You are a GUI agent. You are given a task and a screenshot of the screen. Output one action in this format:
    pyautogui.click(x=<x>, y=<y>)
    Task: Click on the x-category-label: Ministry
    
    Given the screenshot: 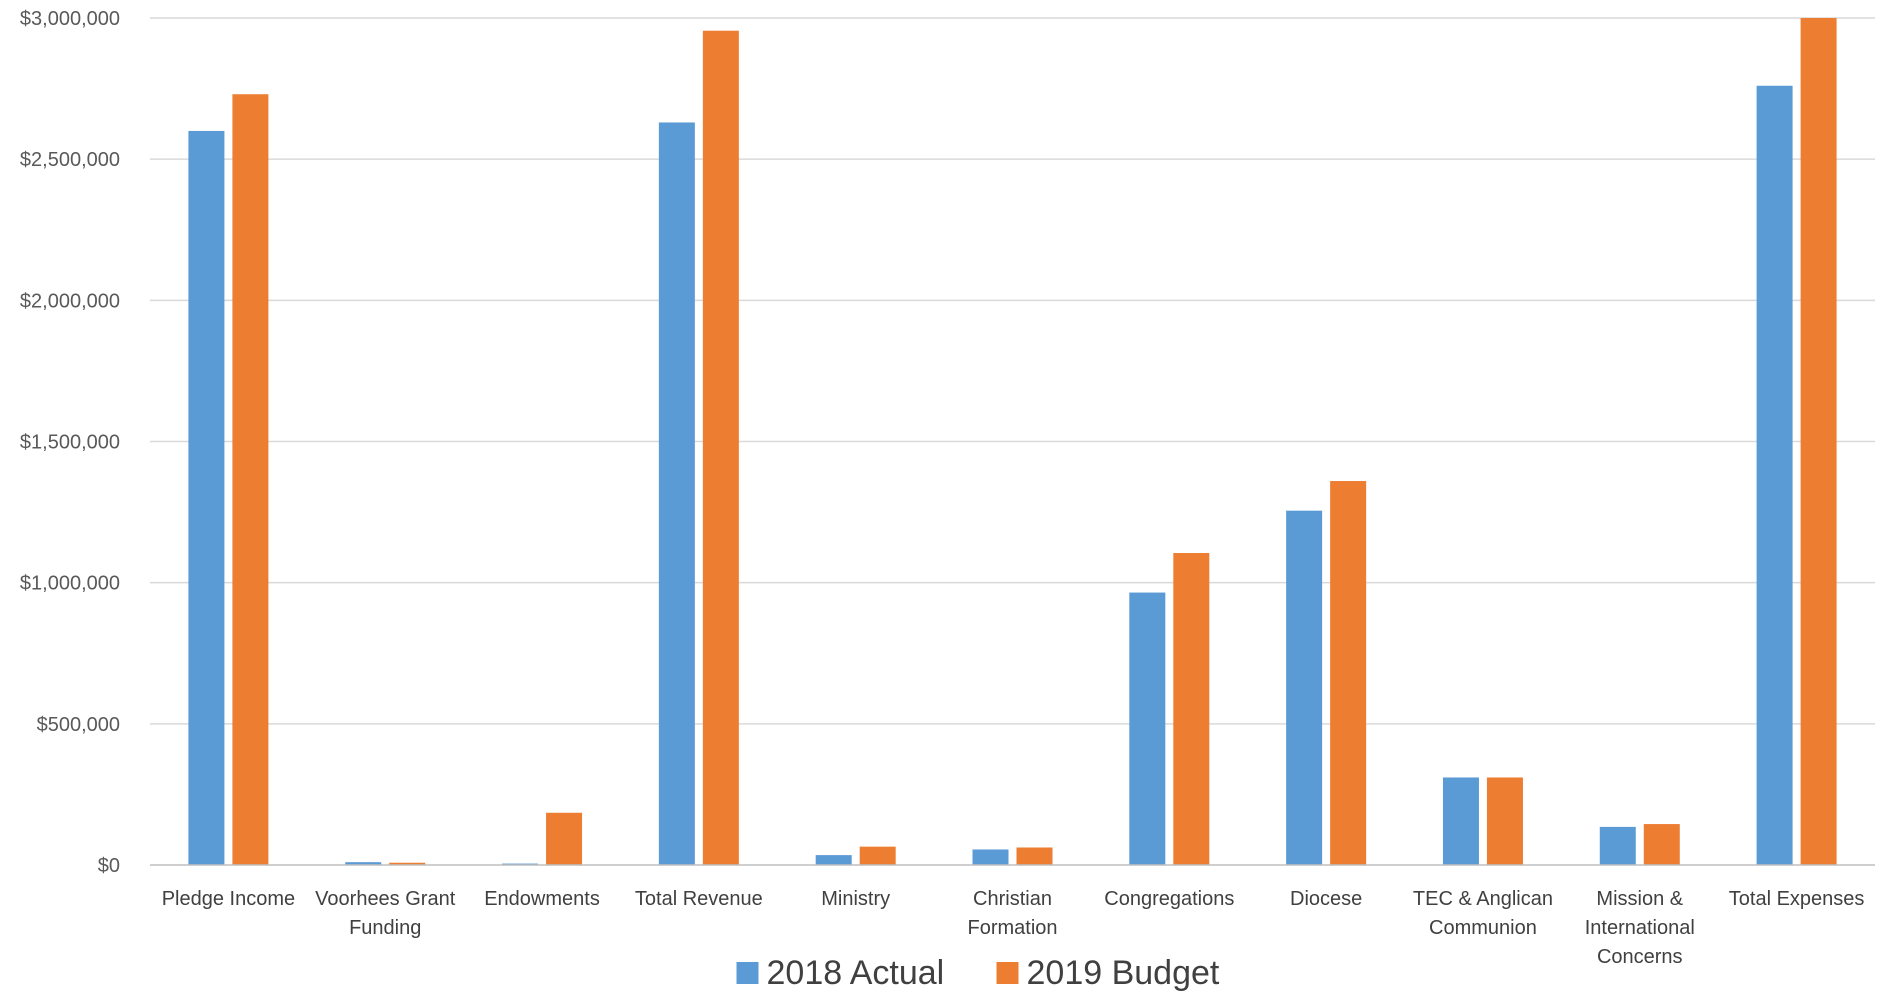 What is the action you would take?
    pyautogui.click(x=855, y=899)
    